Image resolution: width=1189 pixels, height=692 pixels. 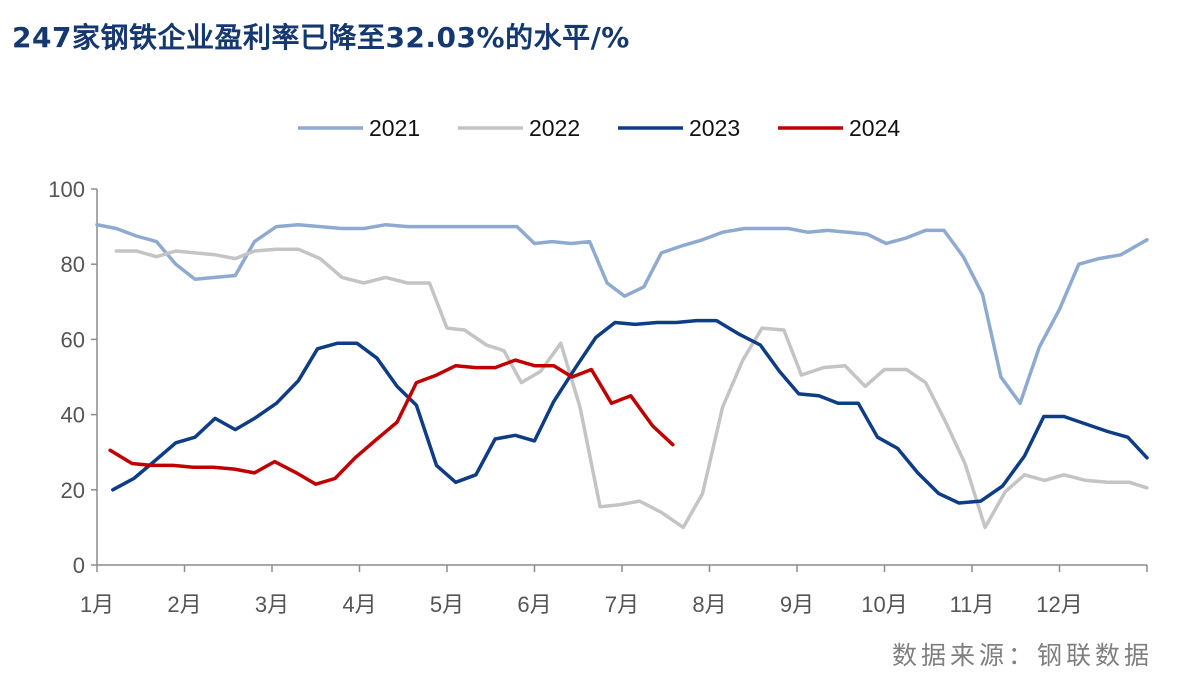 What do you see at coordinates (272, 604) in the screenshot?
I see `x-tick-label: 3月` at bounding box center [272, 604].